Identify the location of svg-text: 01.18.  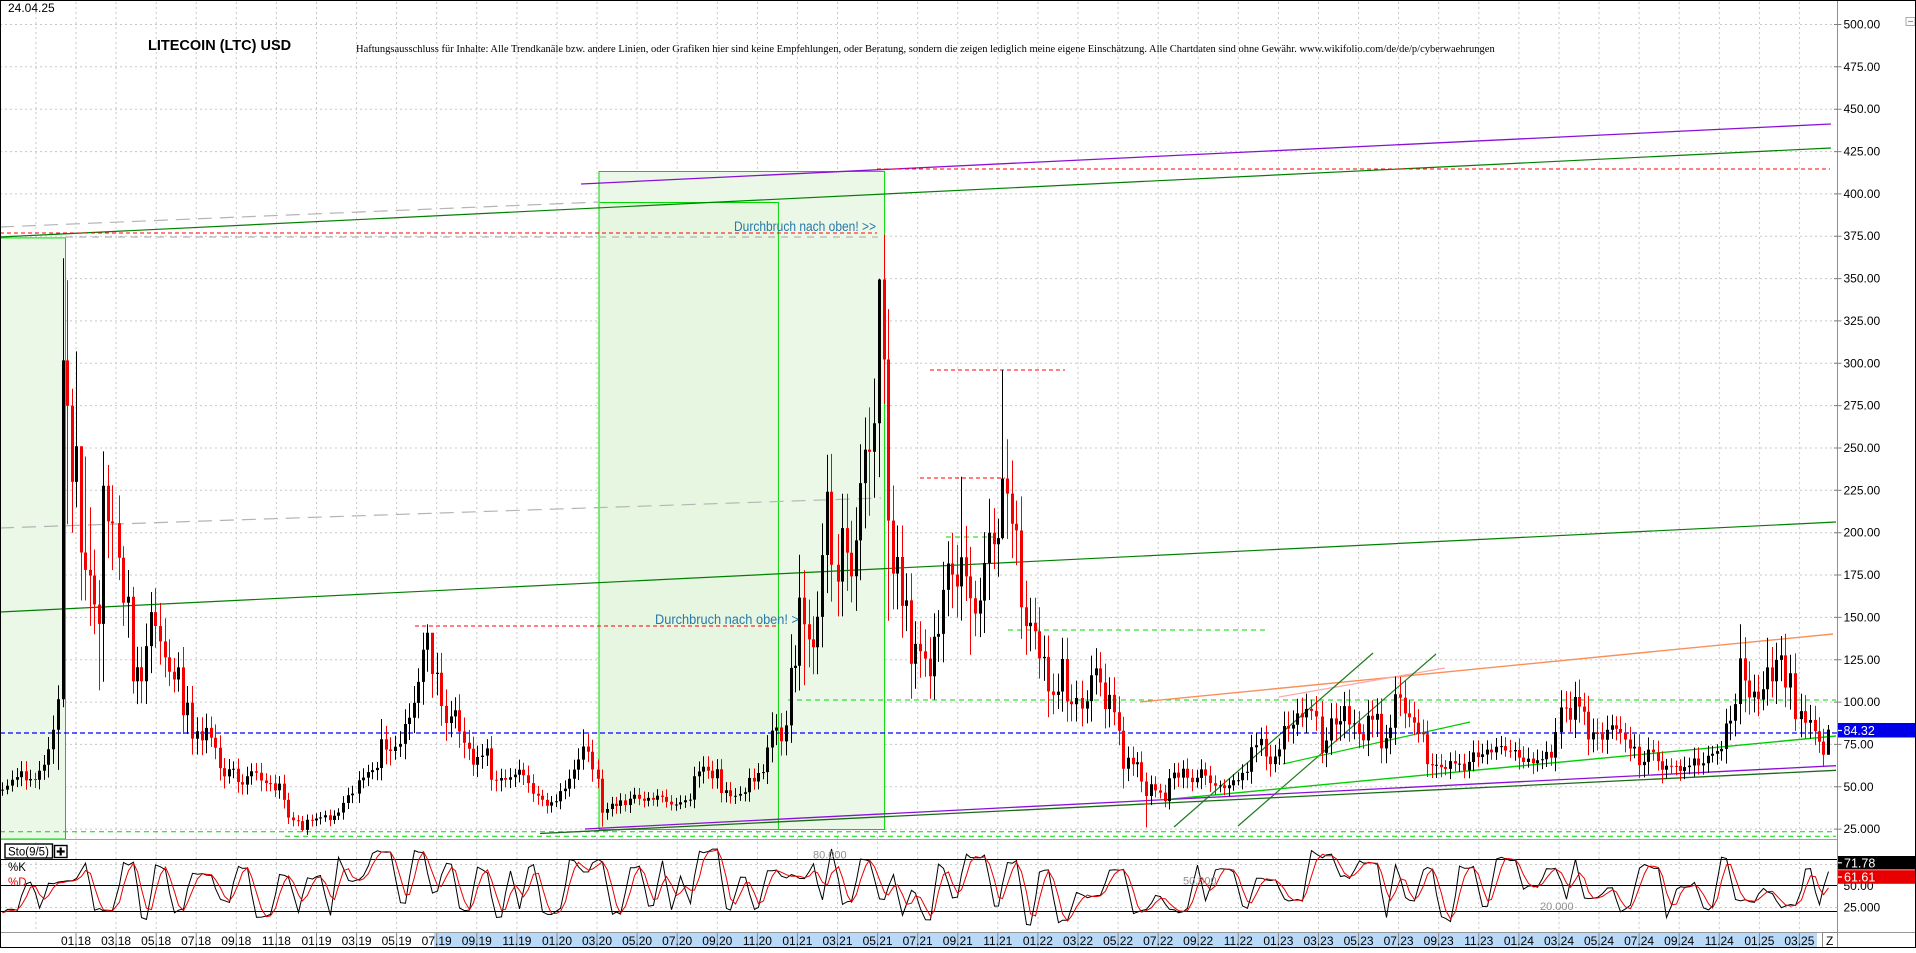
(76, 941).